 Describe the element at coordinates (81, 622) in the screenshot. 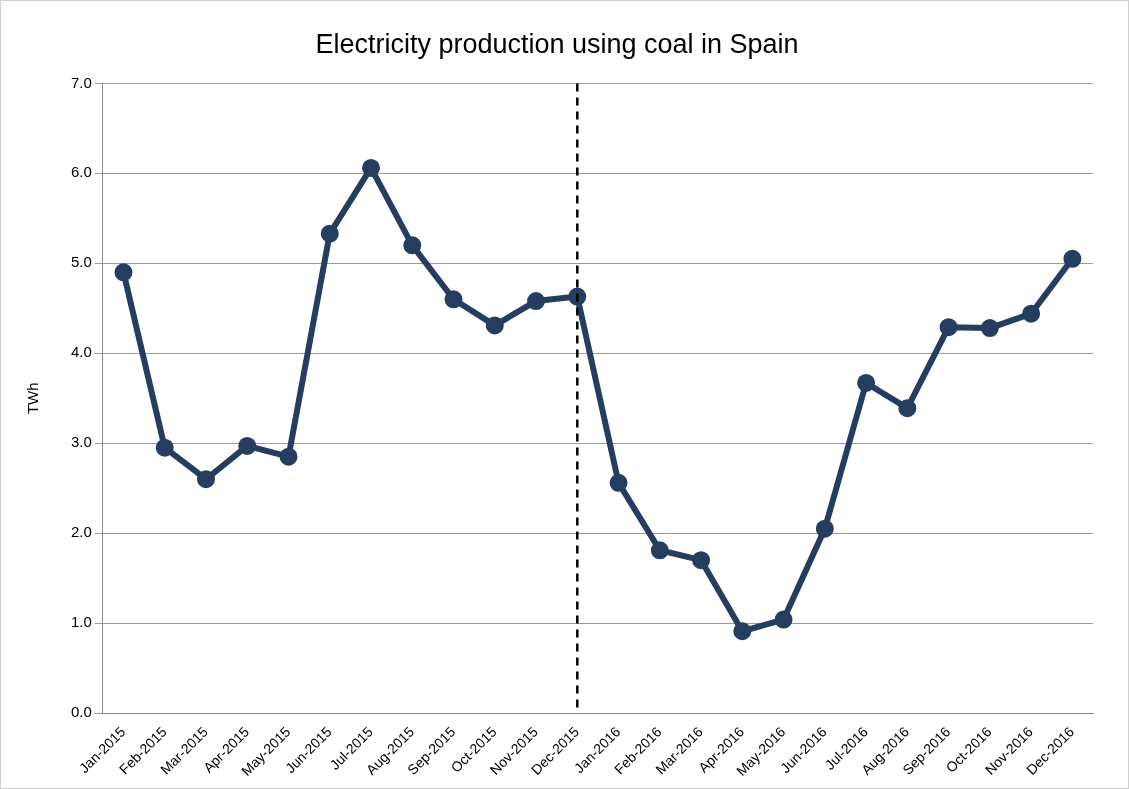

I see `y-tick-label: 1.0` at that location.